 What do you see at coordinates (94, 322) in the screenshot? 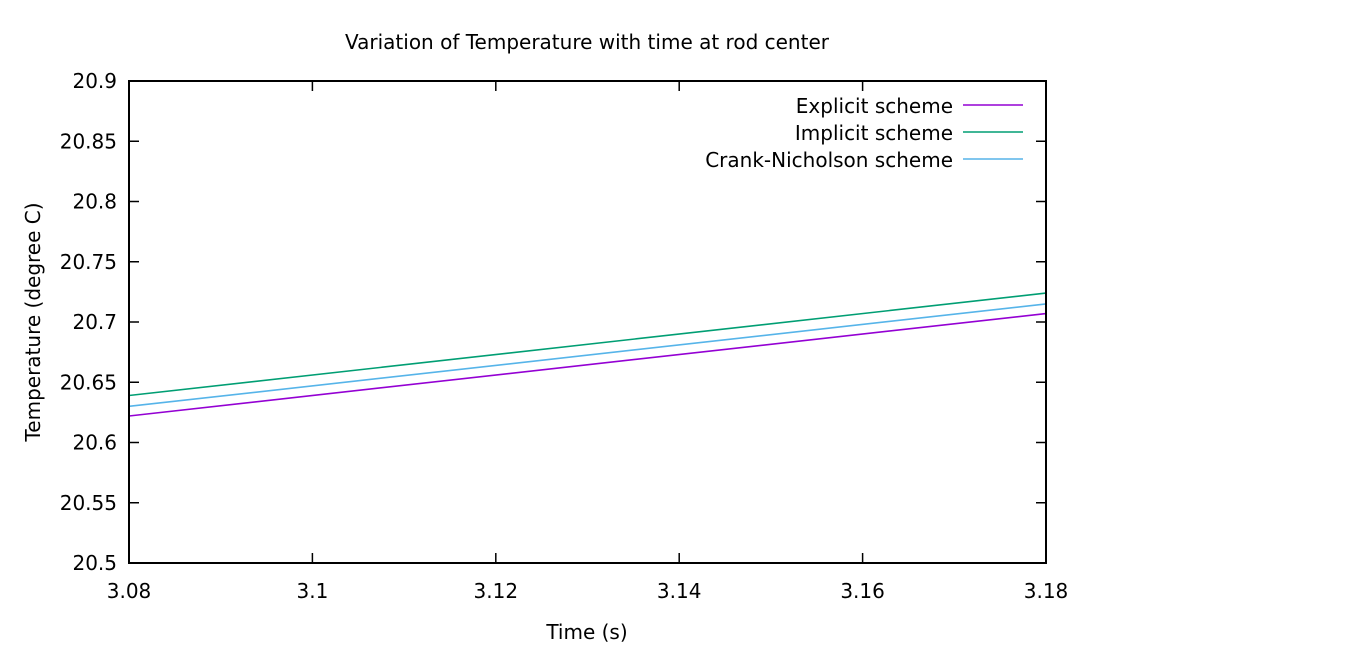
I see `y-tick-label: 20.7` at bounding box center [94, 322].